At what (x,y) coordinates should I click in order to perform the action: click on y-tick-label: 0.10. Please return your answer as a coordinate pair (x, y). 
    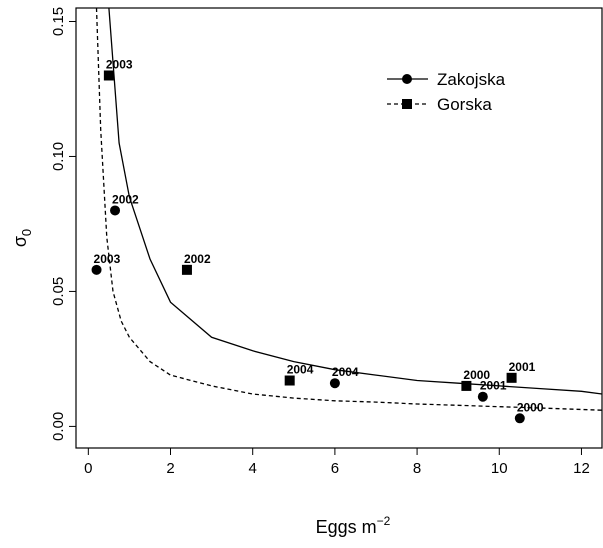
    Looking at the image, I should click on (58, 156).